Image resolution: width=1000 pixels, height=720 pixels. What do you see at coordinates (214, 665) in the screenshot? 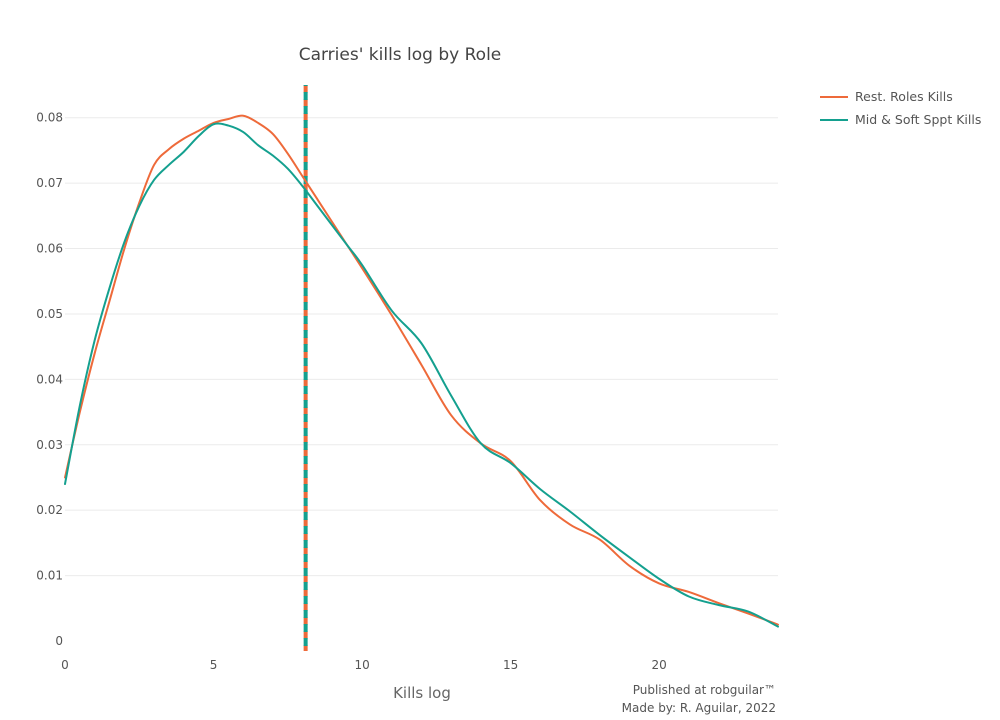
I see `x-tick-label: 5` at bounding box center [214, 665].